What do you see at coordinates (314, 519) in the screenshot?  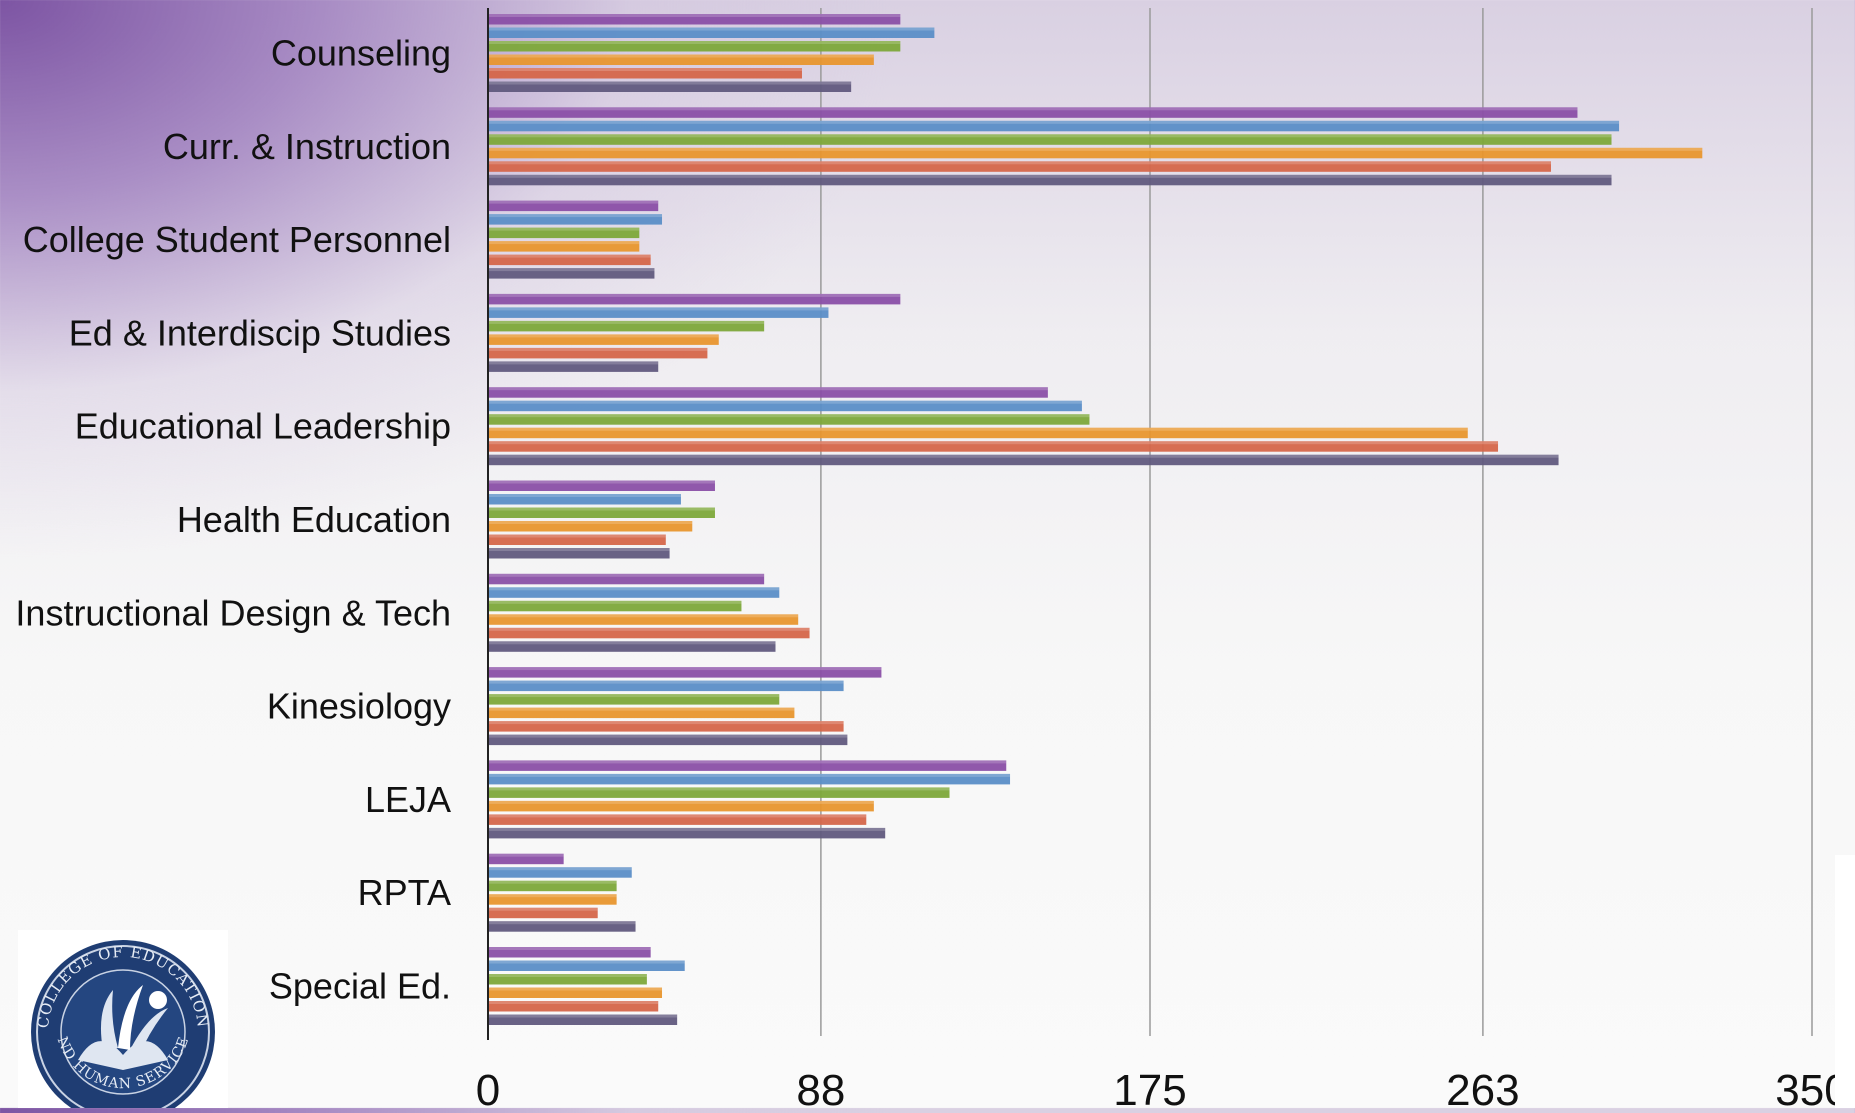 I see `category-label: Health Education` at bounding box center [314, 519].